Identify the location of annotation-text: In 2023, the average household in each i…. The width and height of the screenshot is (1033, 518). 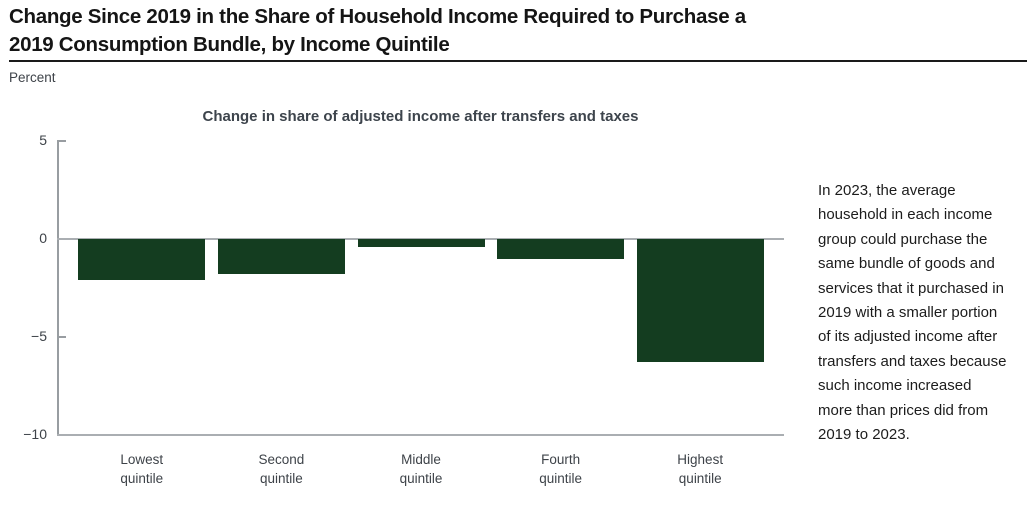
(912, 313).